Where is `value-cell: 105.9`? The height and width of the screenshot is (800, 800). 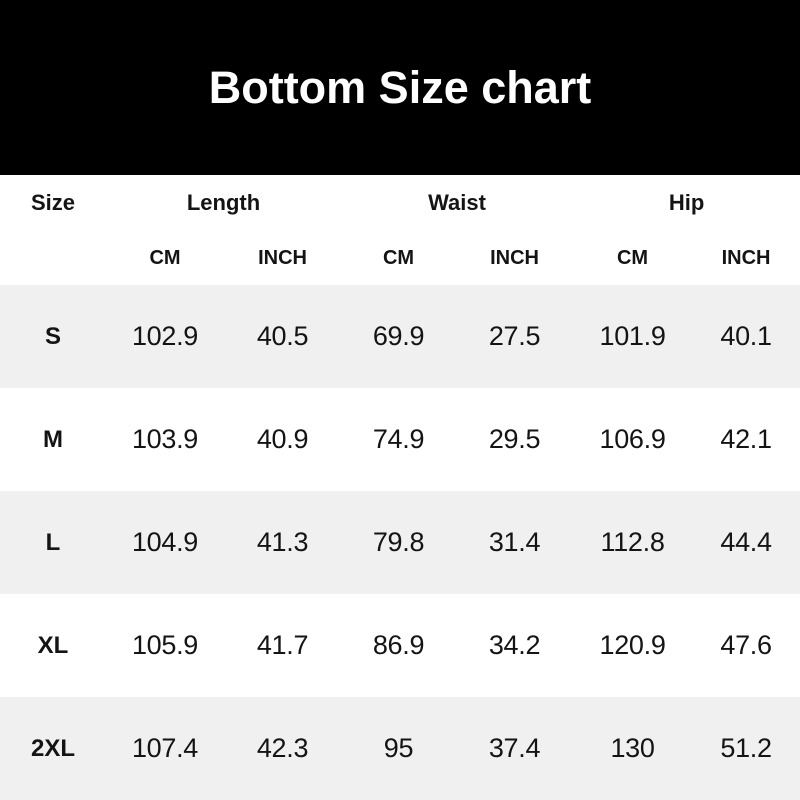 value-cell: 105.9 is located at coordinates (165, 645).